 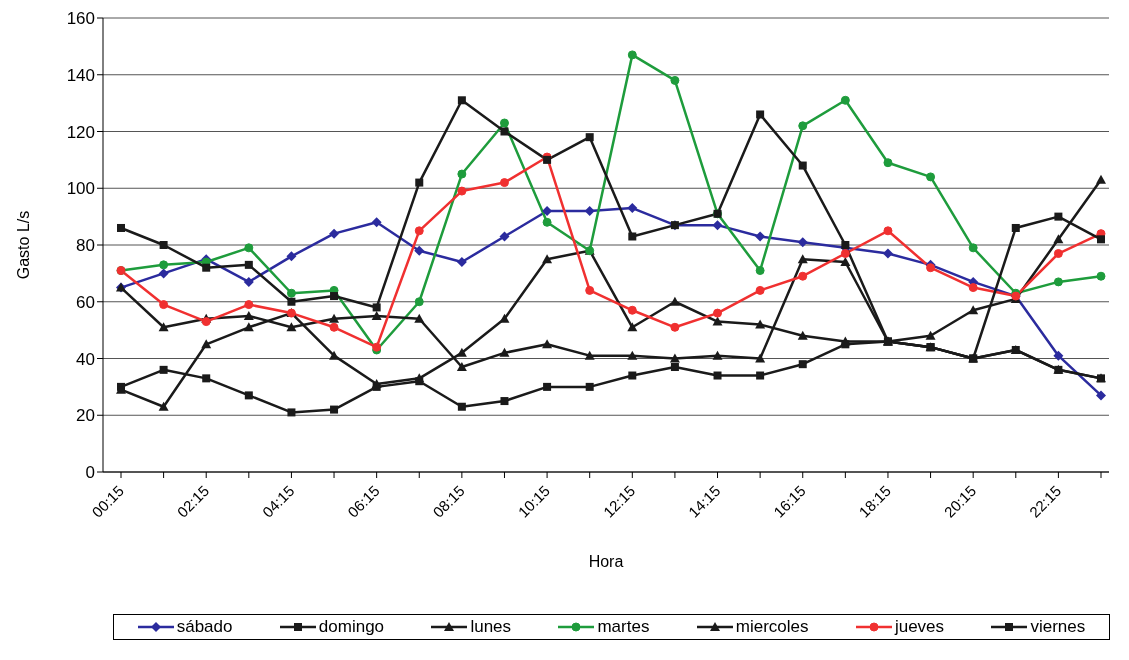 What do you see at coordinates (919, 627) in the screenshot?
I see `legend-label: jueves` at bounding box center [919, 627].